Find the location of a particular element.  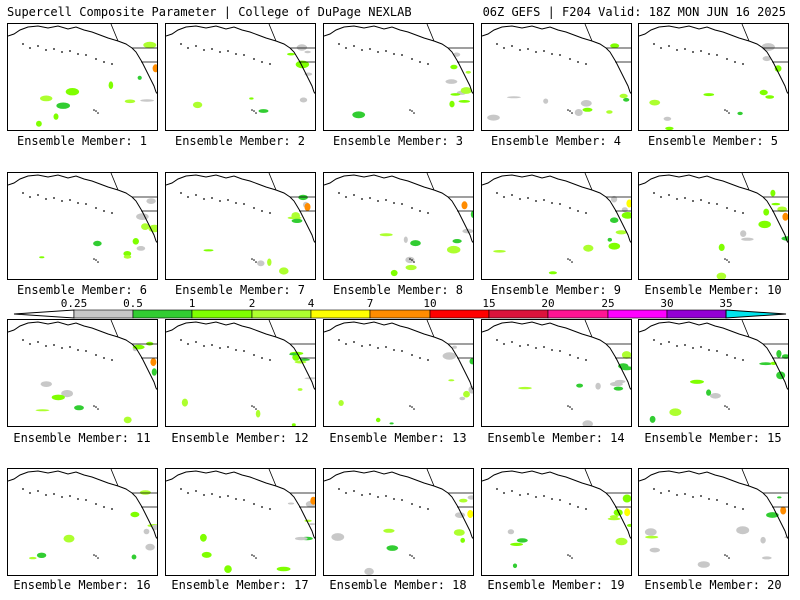

panel-caption: Ensemble Member: 10 is located at coordinates (713, 290).